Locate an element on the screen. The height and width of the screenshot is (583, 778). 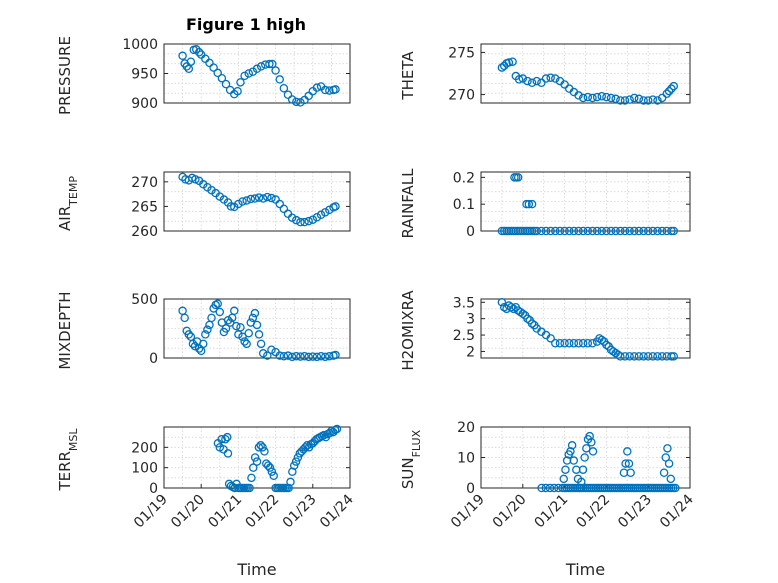
sun_flux-xlabel: Time is located at coordinates (585, 569).